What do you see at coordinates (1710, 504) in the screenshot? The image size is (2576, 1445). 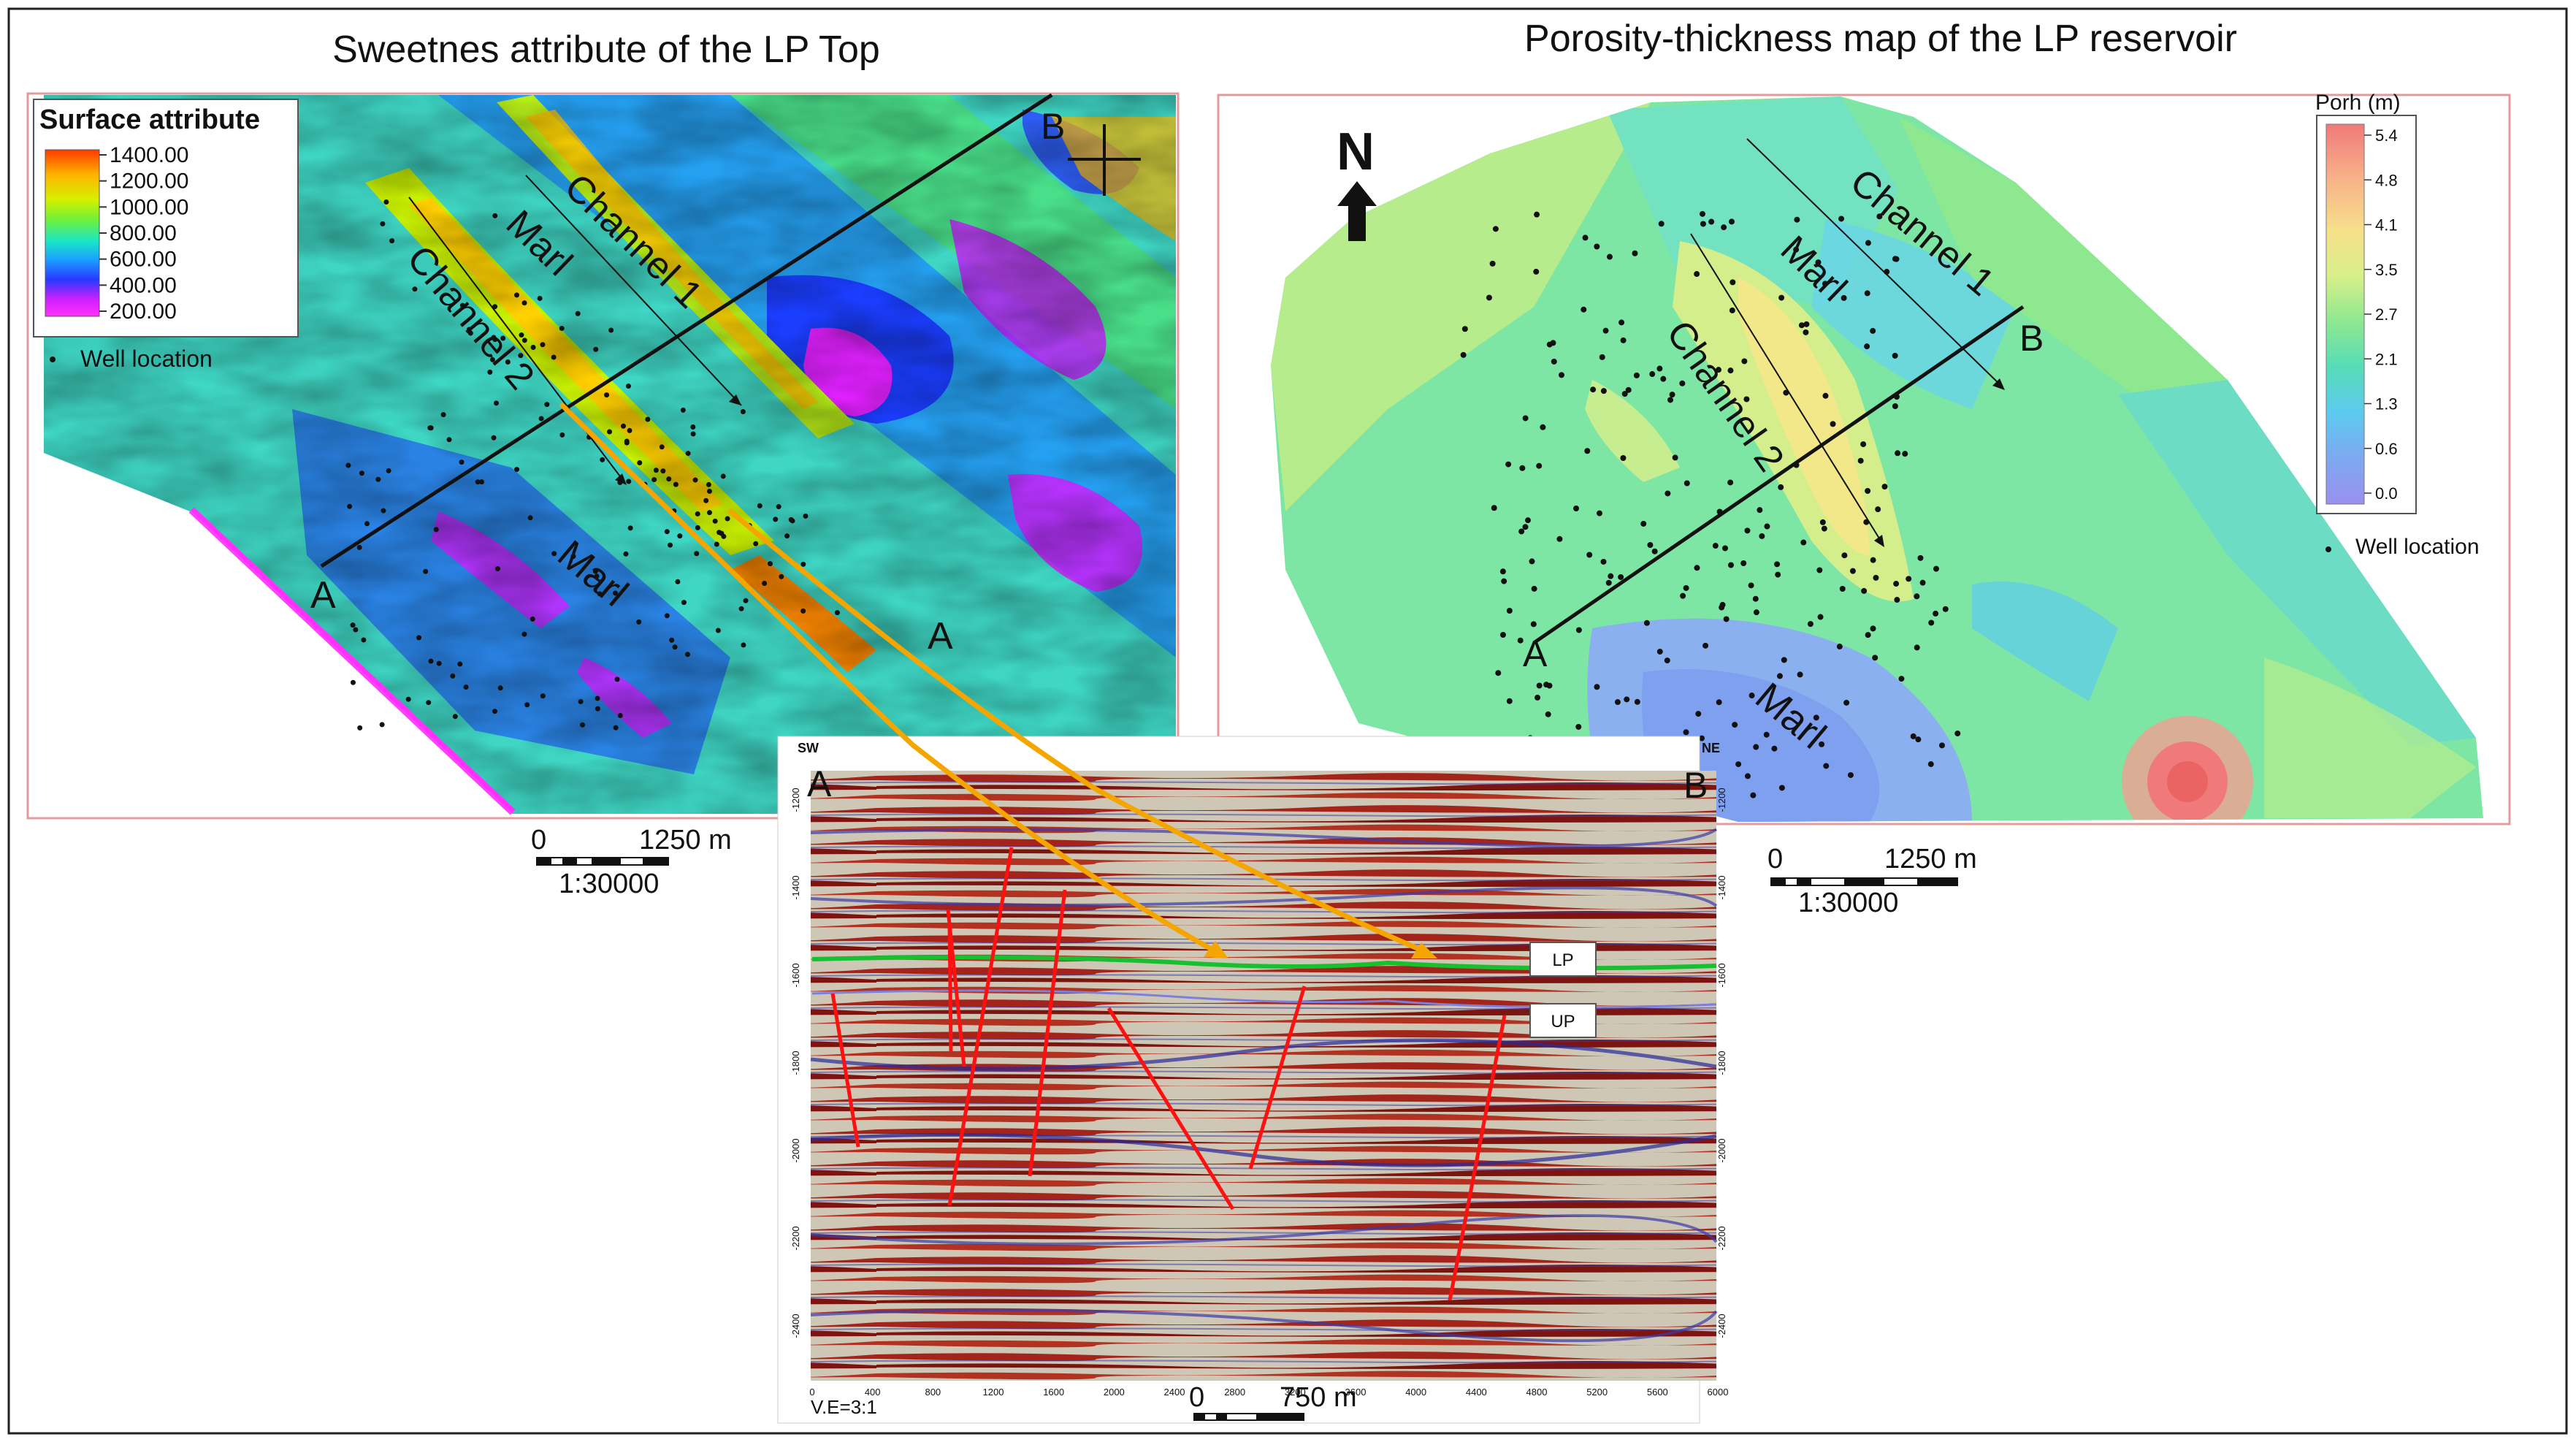 I see `right-well-locations` at bounding box center [1710, 504].